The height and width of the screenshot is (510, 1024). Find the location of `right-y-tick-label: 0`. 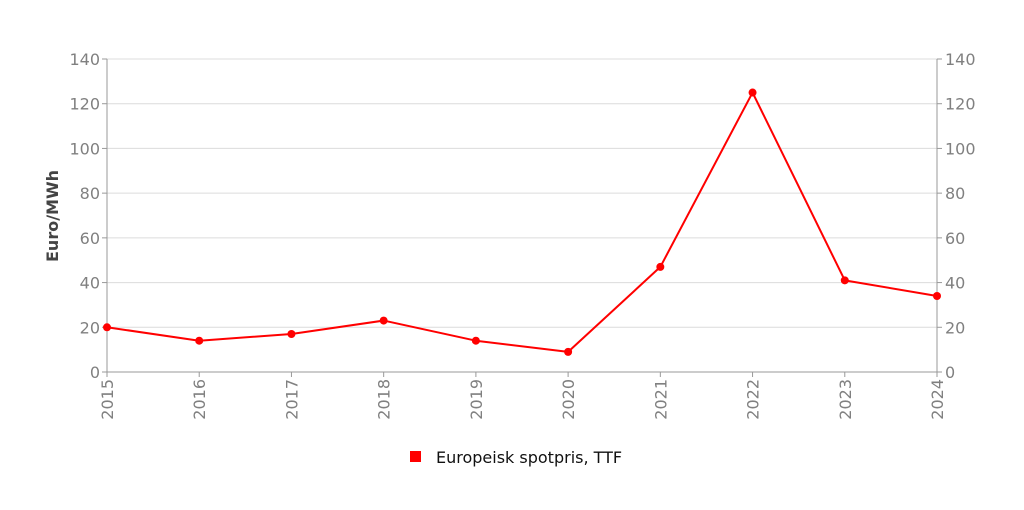

right-y-tick-label: 0 is located at coordinates (950, 372).